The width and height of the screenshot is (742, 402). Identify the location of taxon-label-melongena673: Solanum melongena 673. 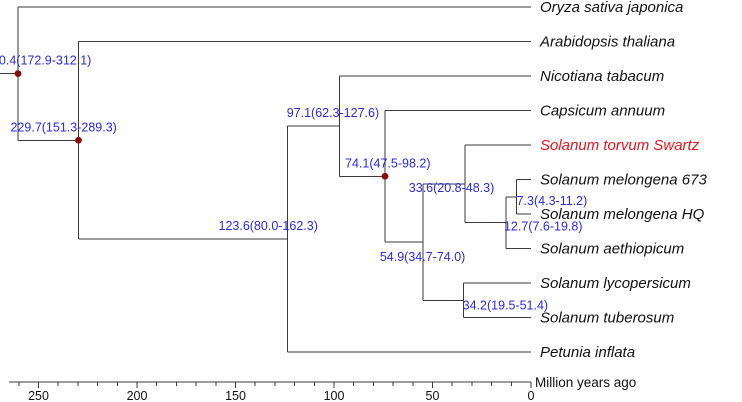
(623, 180).